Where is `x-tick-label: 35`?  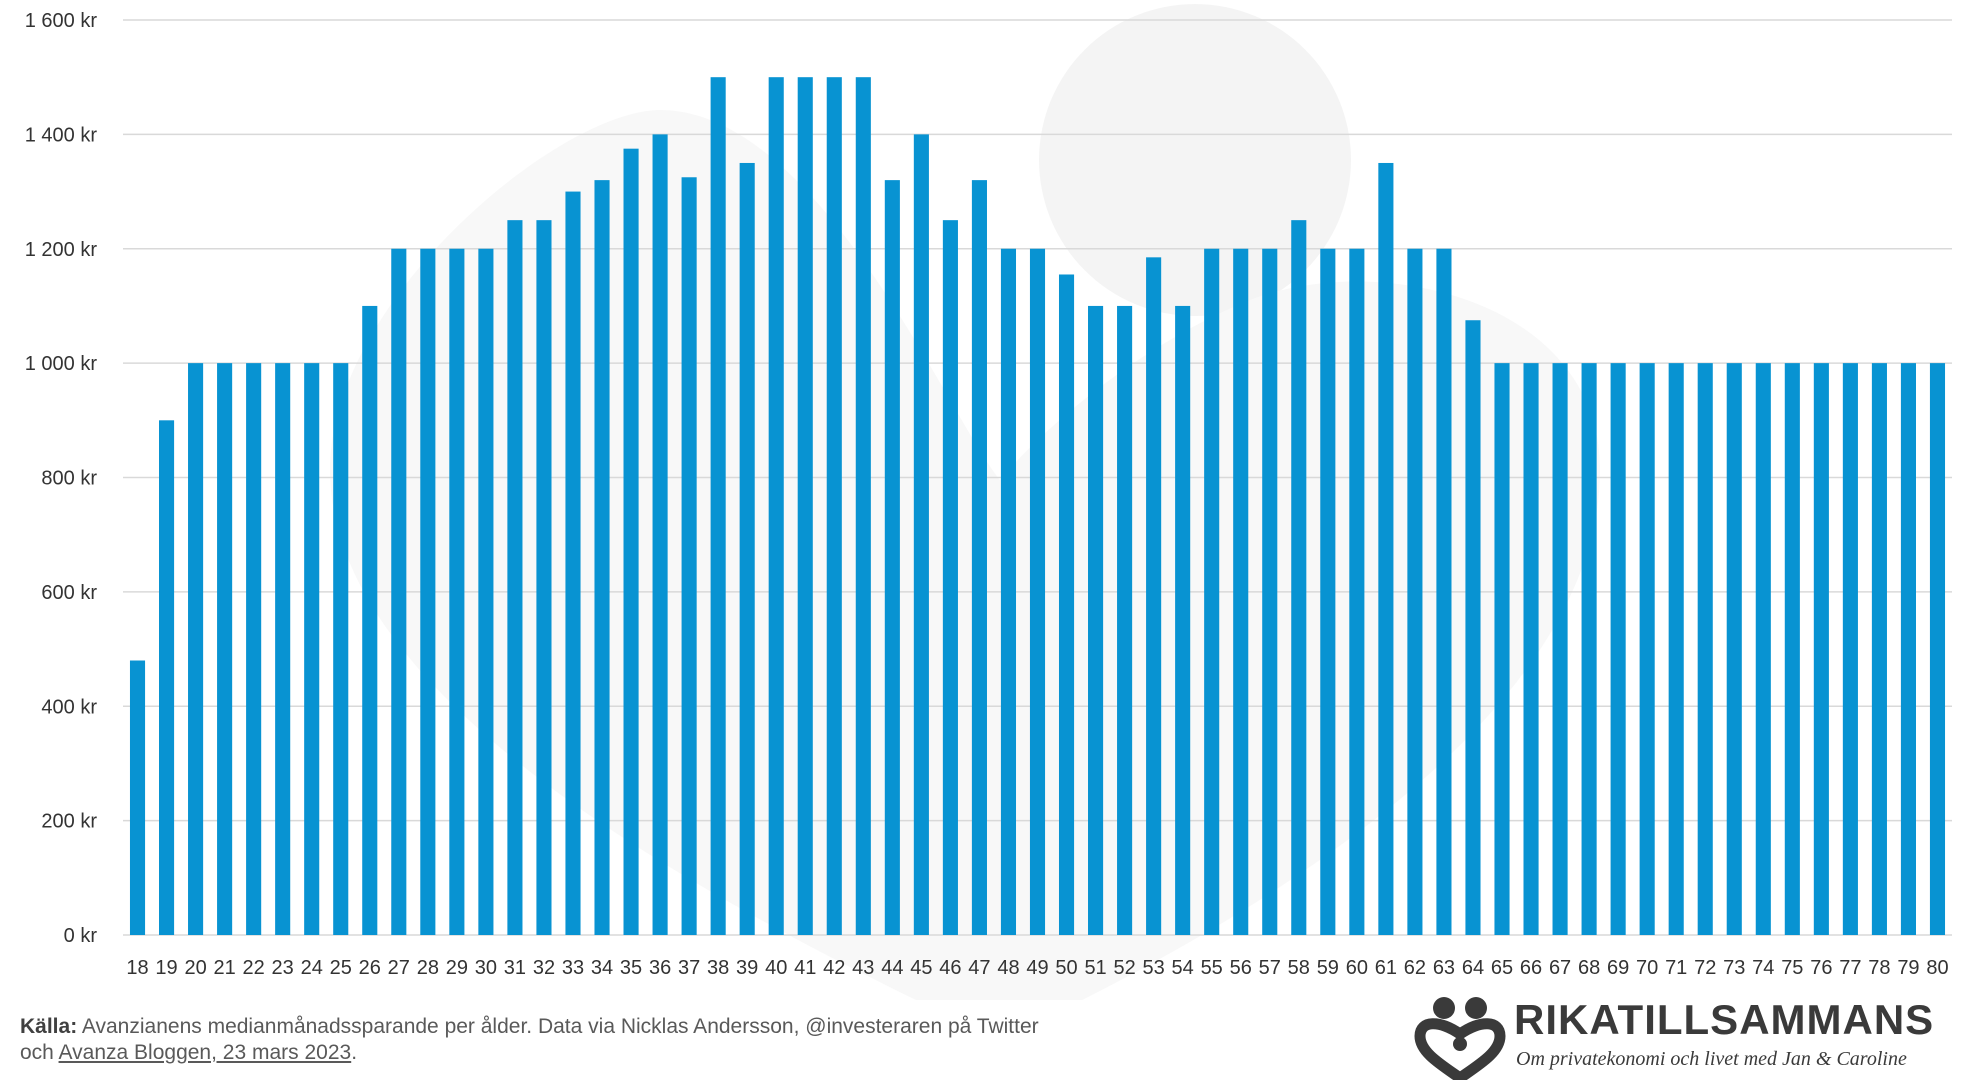
x-tick-label: 35 is located at coordinates (631, 968).